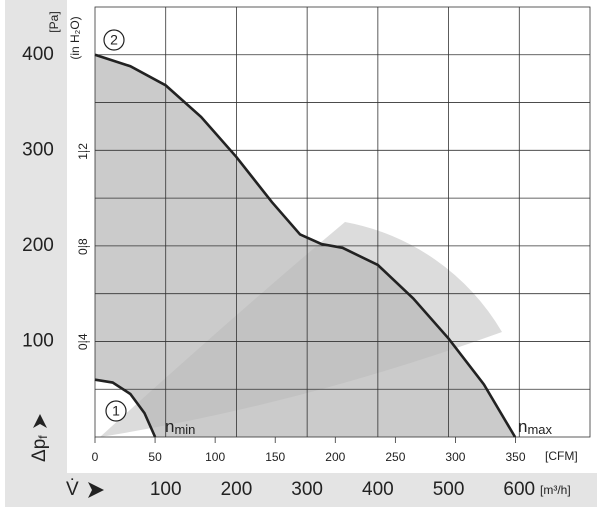 This screenshot has width=600, height=512. Describe the element at coordinates (72, 489) in the screenshot. I see `x-label: V̇` at that location.